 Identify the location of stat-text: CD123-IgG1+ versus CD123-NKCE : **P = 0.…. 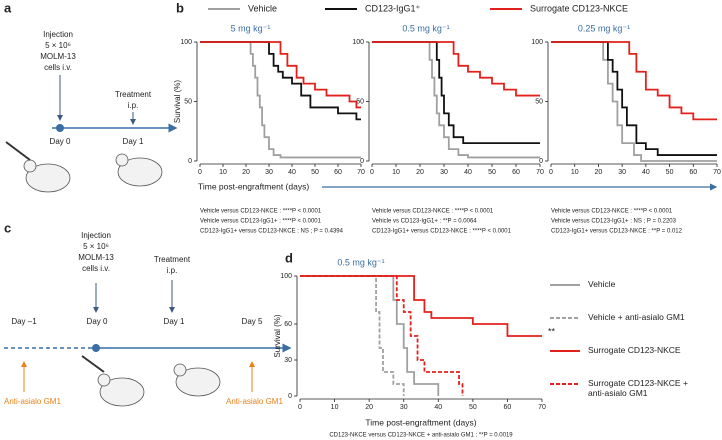
(617, 232).